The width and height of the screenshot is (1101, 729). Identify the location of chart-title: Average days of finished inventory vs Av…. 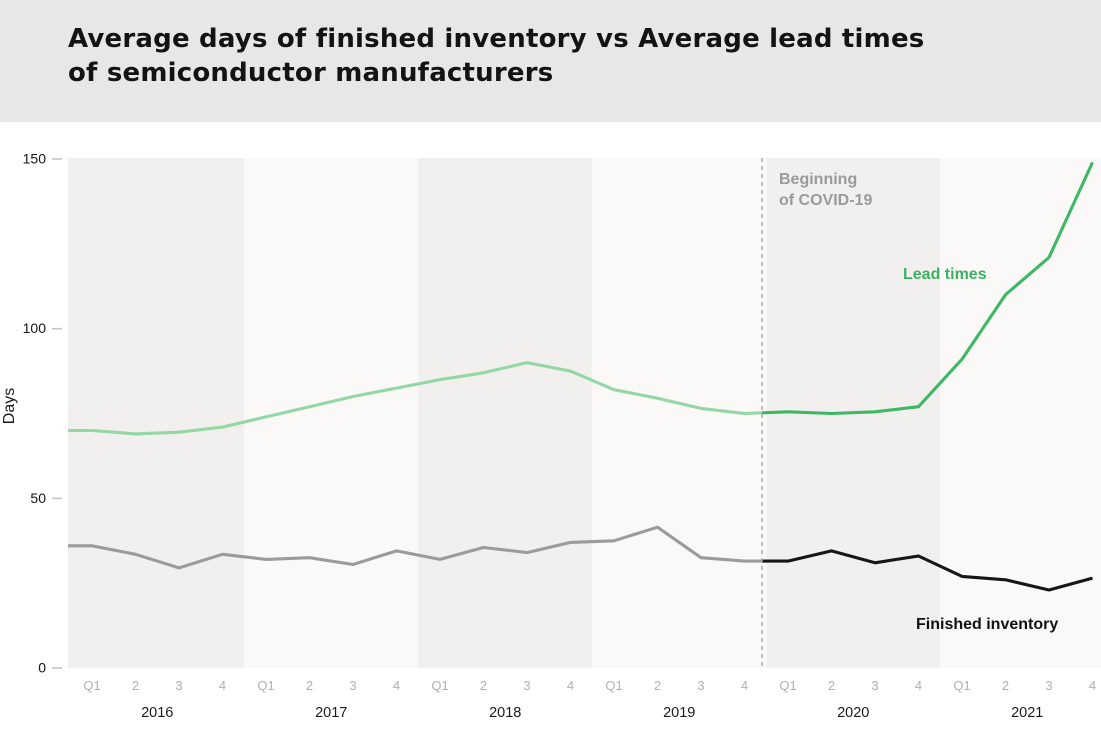
(496, 56).